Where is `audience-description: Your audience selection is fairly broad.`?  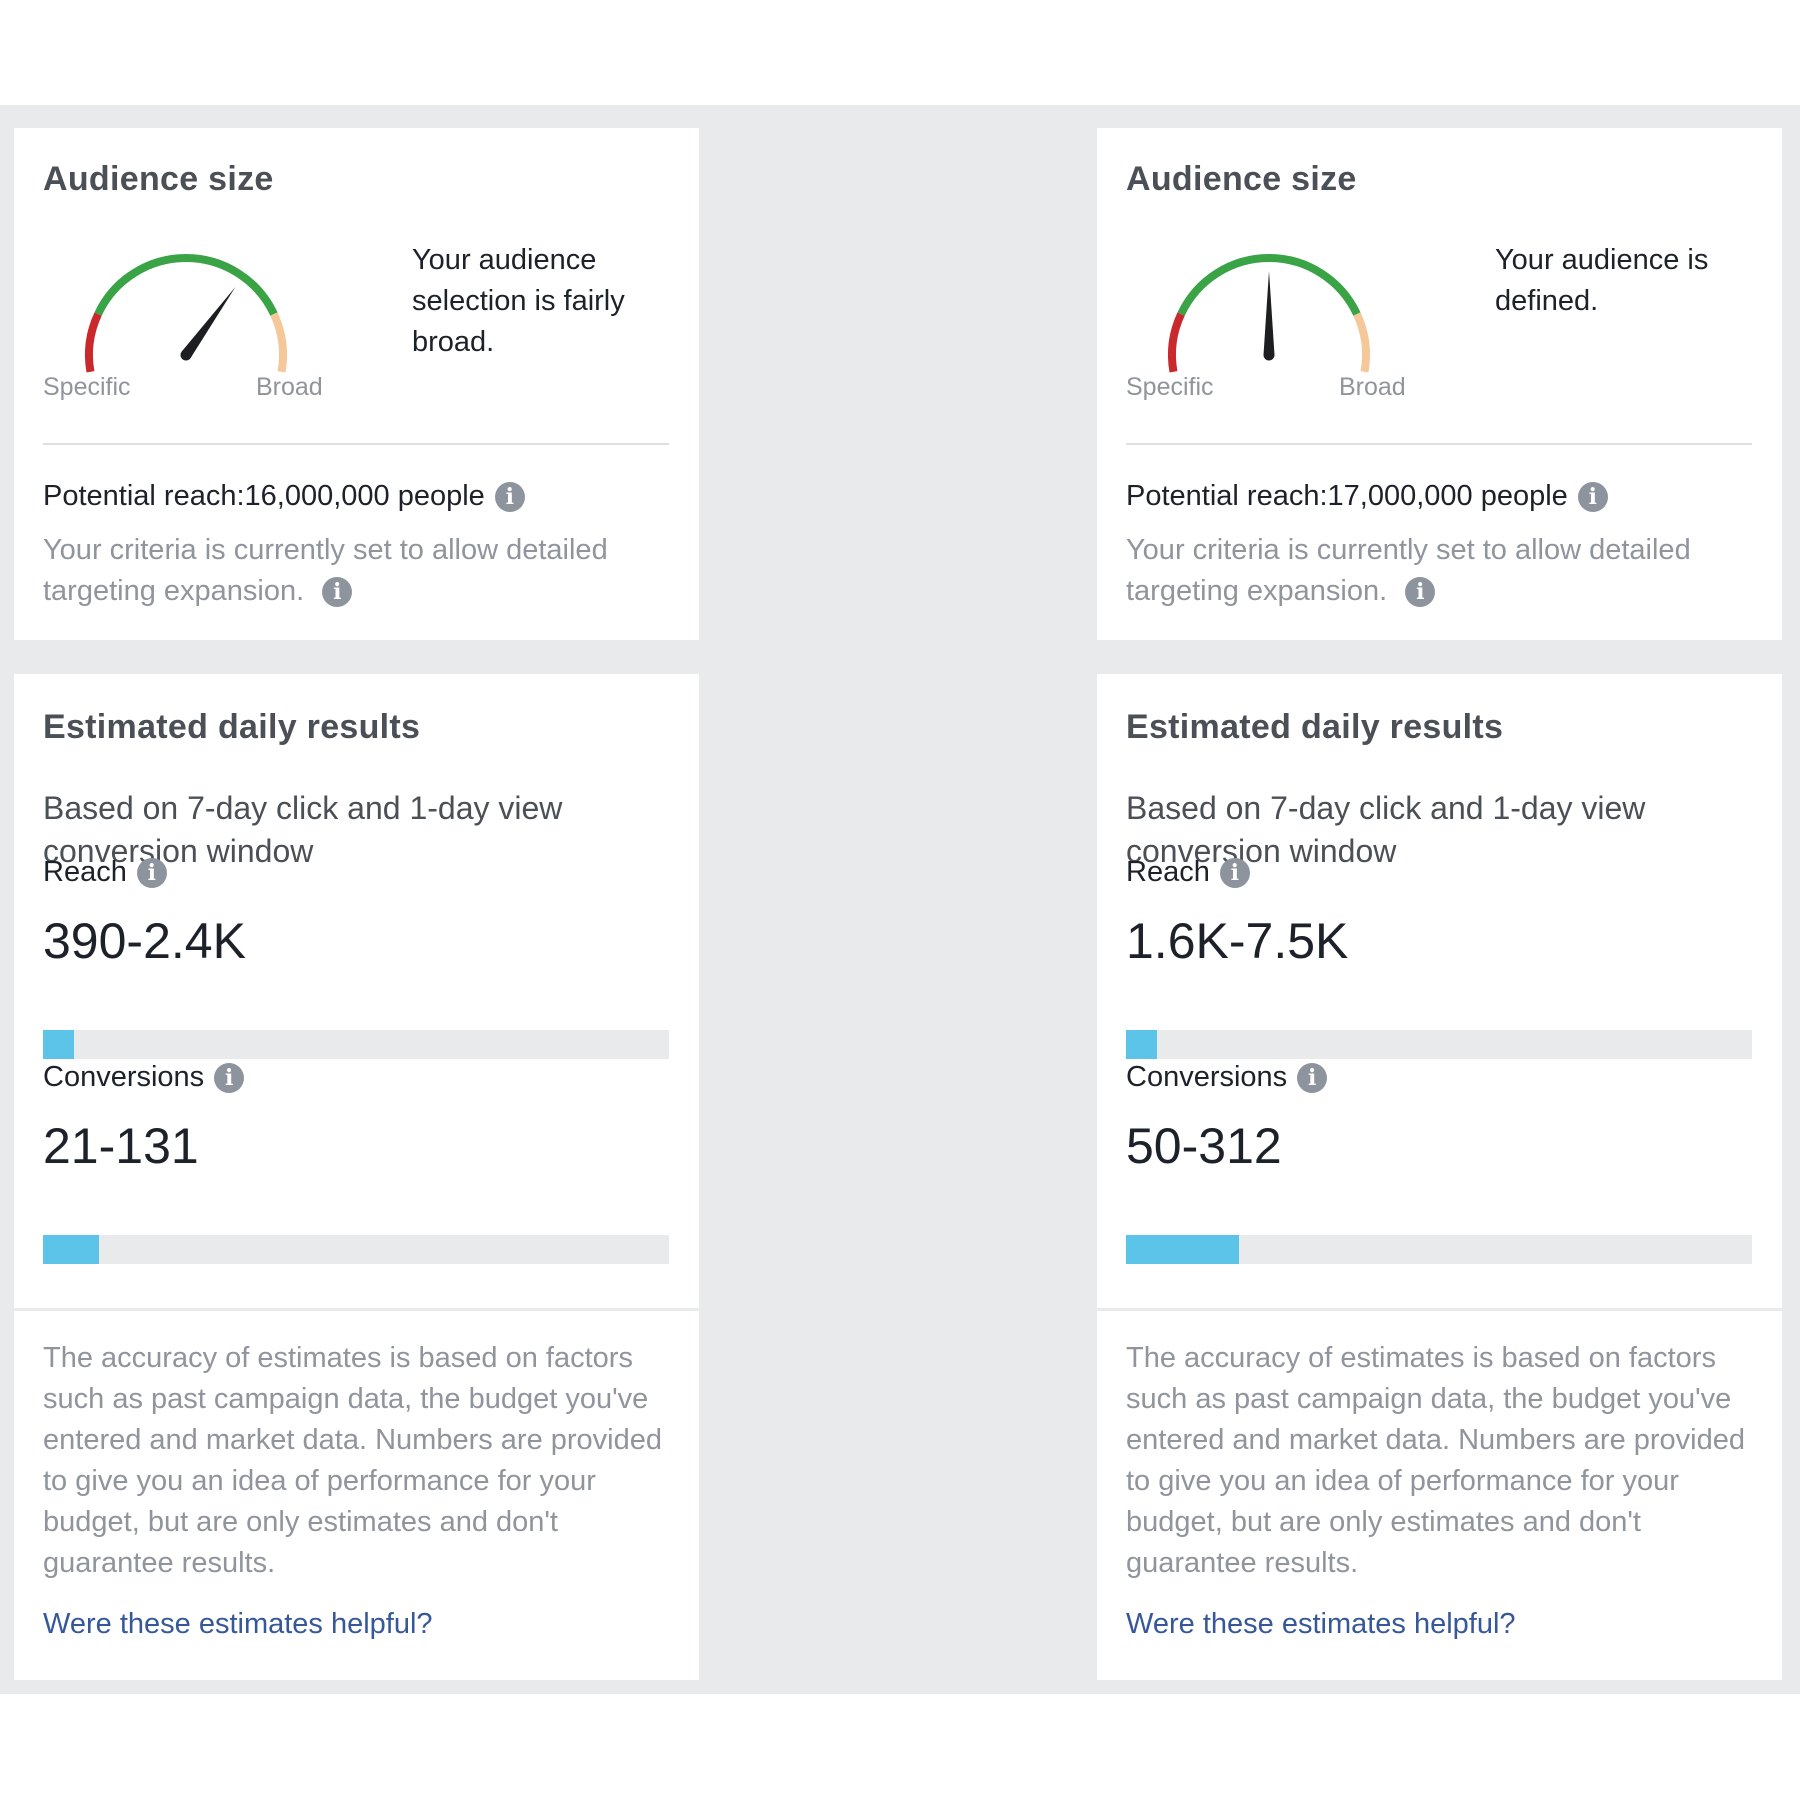 audience-description: Your audience selection is fairly broad. is located at coordinates (518, 301).